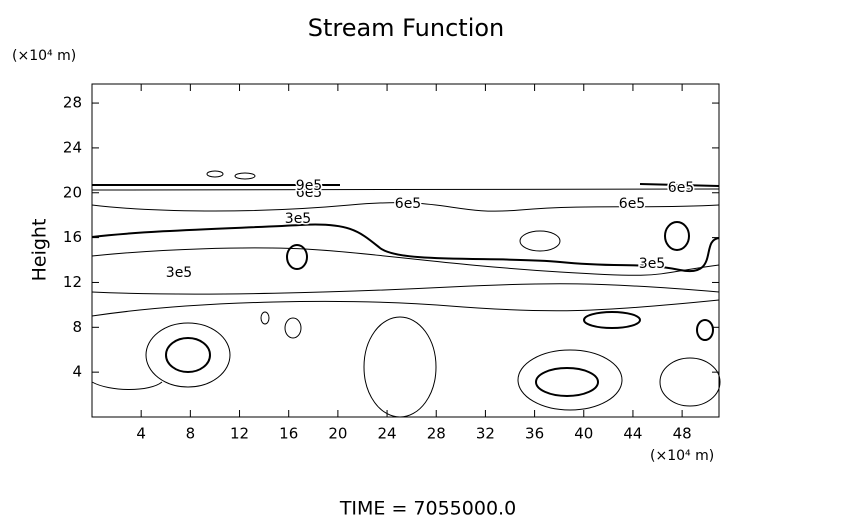  What do you see at coordinates (406, 28) in the screenshot?
I see `chart-title: Stream Function` at bounding box center [406, 28].